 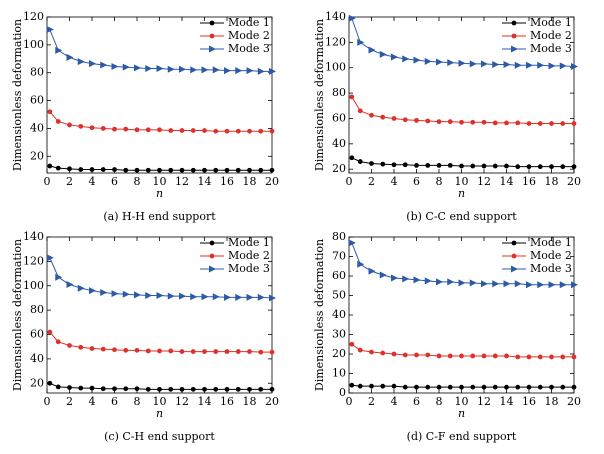 I want to click on x-tick-label: 14, so click(x=507, y=401).